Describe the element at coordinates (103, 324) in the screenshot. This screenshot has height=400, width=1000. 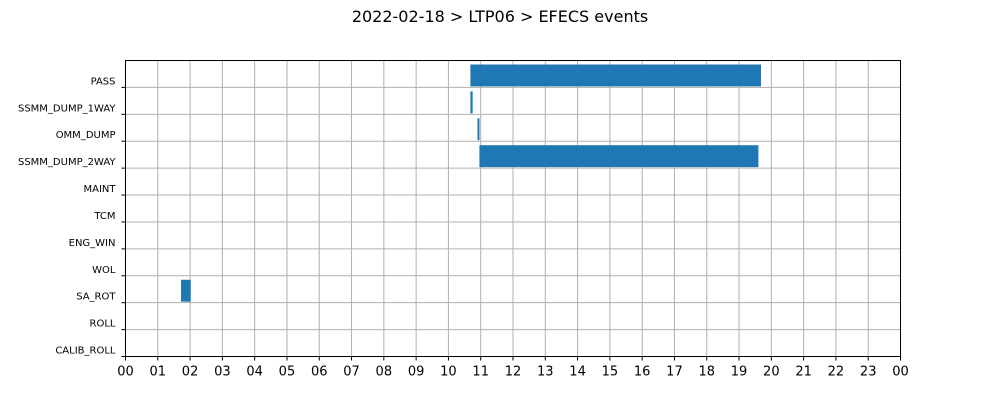
I see `y-tick-label-roll: ROLL` at that location.